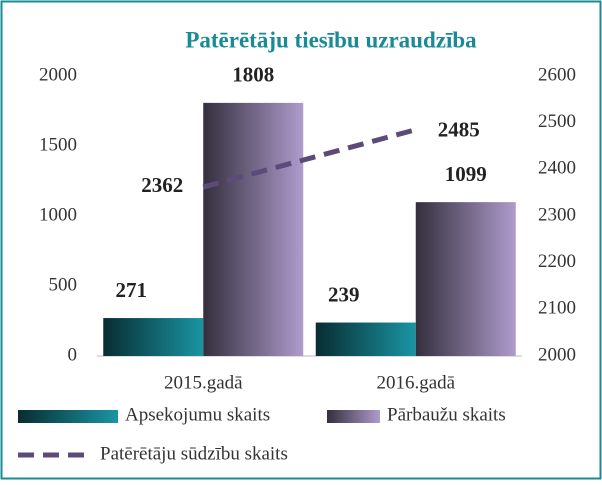  Describe the element at coordinates (197, 414) in the screenshot. I see `legend-label: Apsekojumu skaits` at that location.